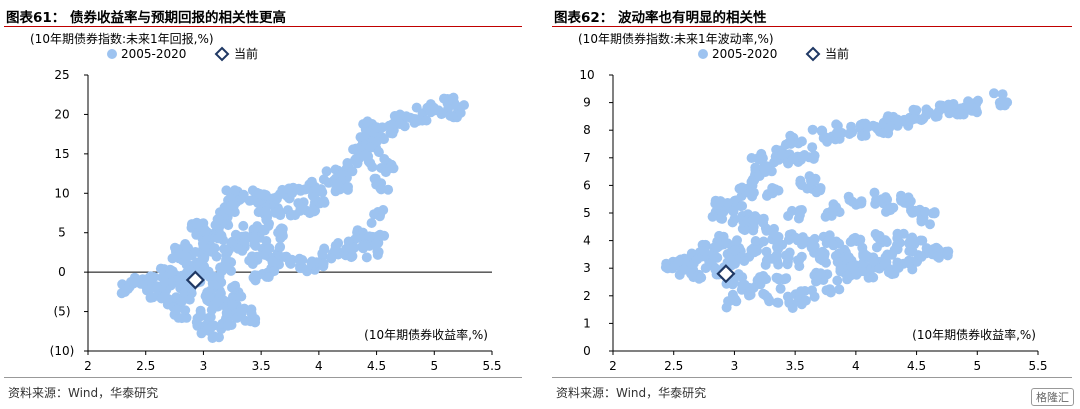 The height and width of the screenshot is (409, 1080). What do you see at coordinates (319, 366) in the screenshot?
I see `x-tick-label: 4` at bounding box center [319, 366].